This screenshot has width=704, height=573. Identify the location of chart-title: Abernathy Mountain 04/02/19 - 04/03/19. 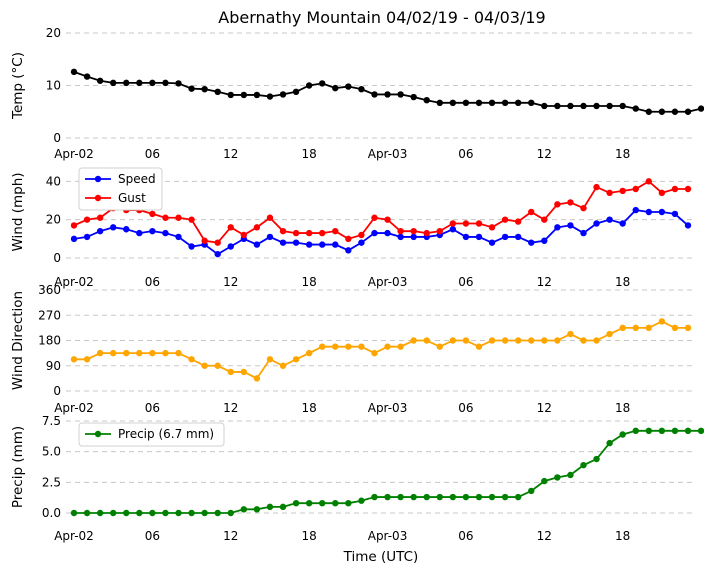
(382, 17).